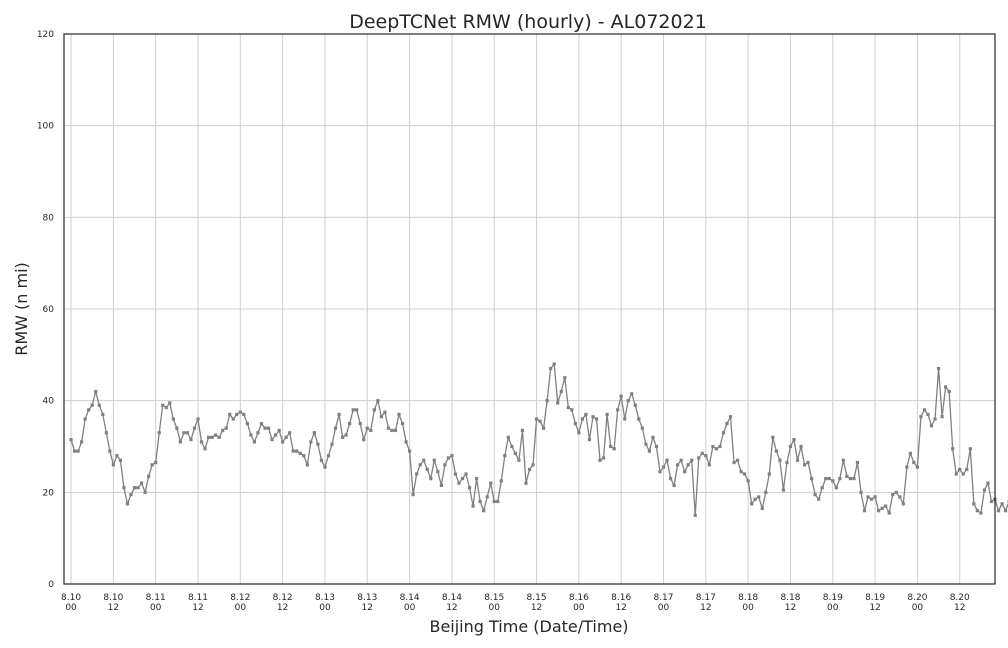 The image size is (1008, 648). I want to click on y-tick-label: 80, so click(49, 218).